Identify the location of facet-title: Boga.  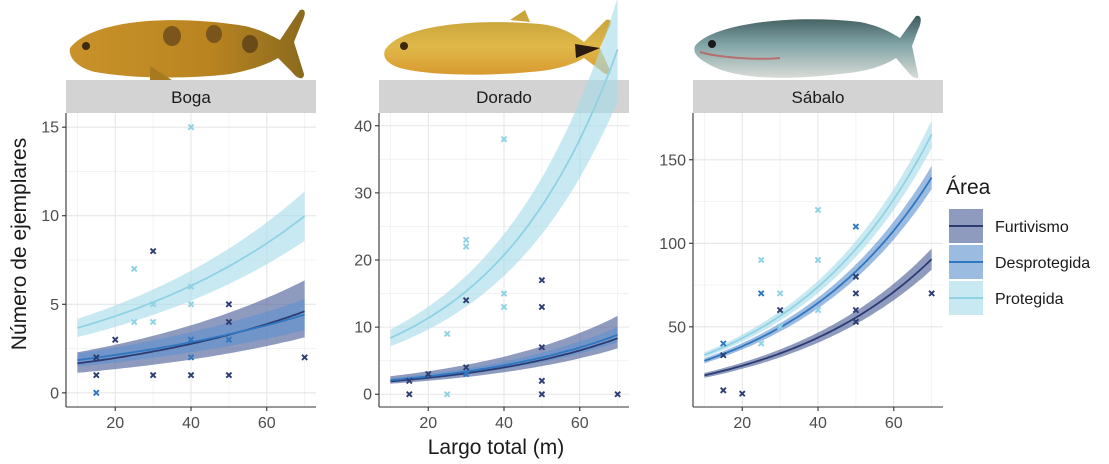
(191, 97).